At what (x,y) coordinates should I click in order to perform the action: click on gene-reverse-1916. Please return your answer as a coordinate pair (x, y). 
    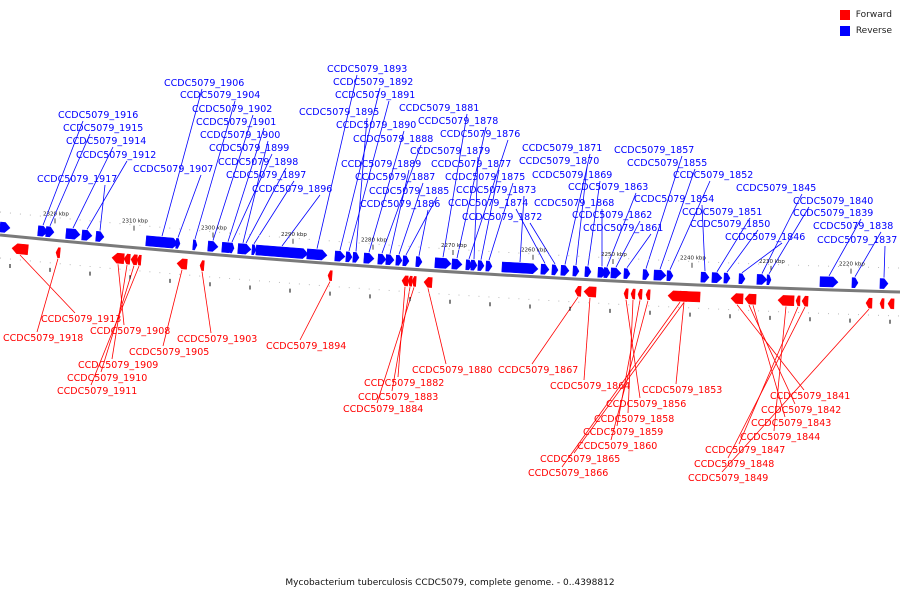
    Looking at the image, I should click on (43, 231).